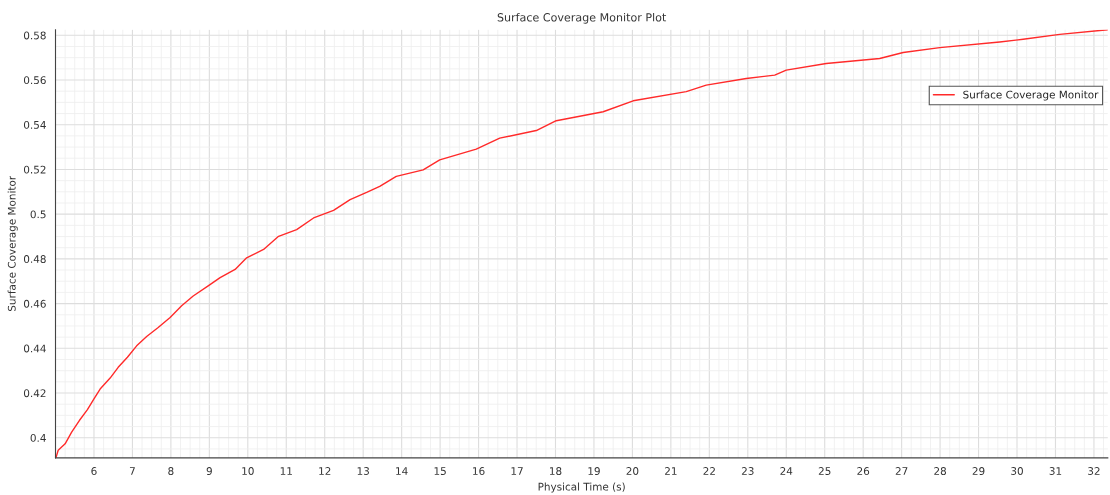 The image size is (1110, 495). I want to click on x-tick-label: 7, so click(132, 471).